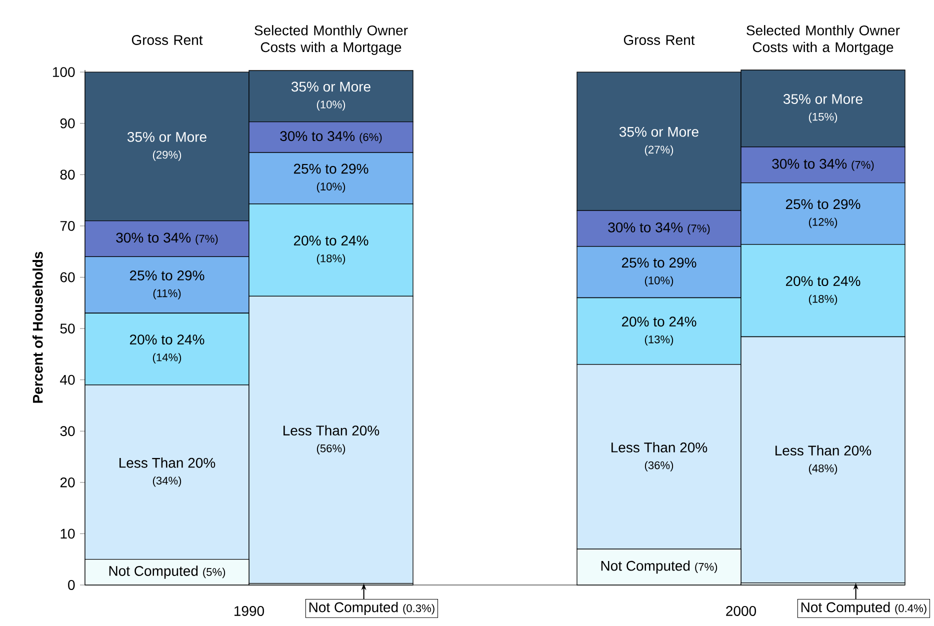 The width and height of the screenshot is (934, 626). What do you see at coordinates (214, 573) in the screenshot?
I see `data-label: (5%)` at bounding box center [214, 573].